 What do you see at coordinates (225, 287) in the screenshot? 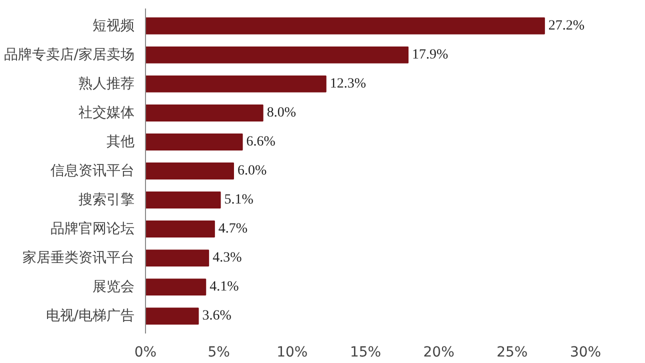
I see `data-label: 4.1%` at bounding box center [225, 287].